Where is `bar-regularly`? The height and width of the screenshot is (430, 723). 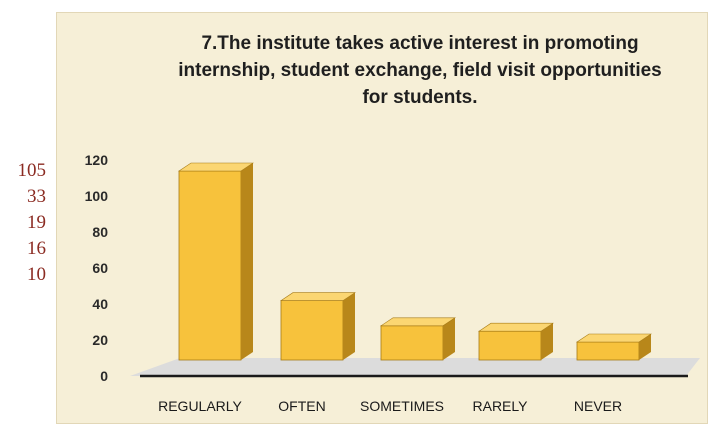 bar-regularly is located at coordinates (216, 261).